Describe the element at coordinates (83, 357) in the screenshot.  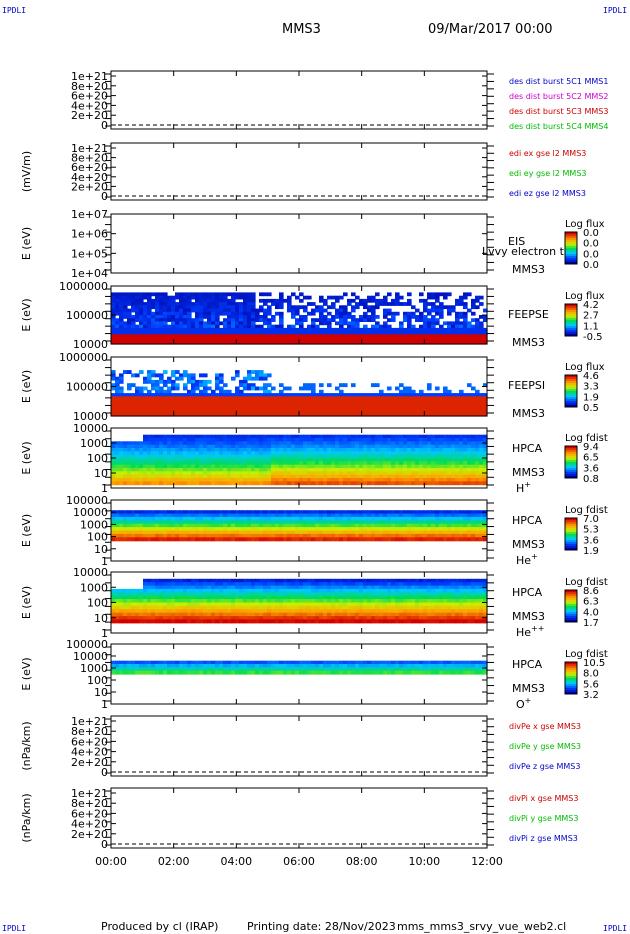
I see `y-tick-label: 1000000` at that location.